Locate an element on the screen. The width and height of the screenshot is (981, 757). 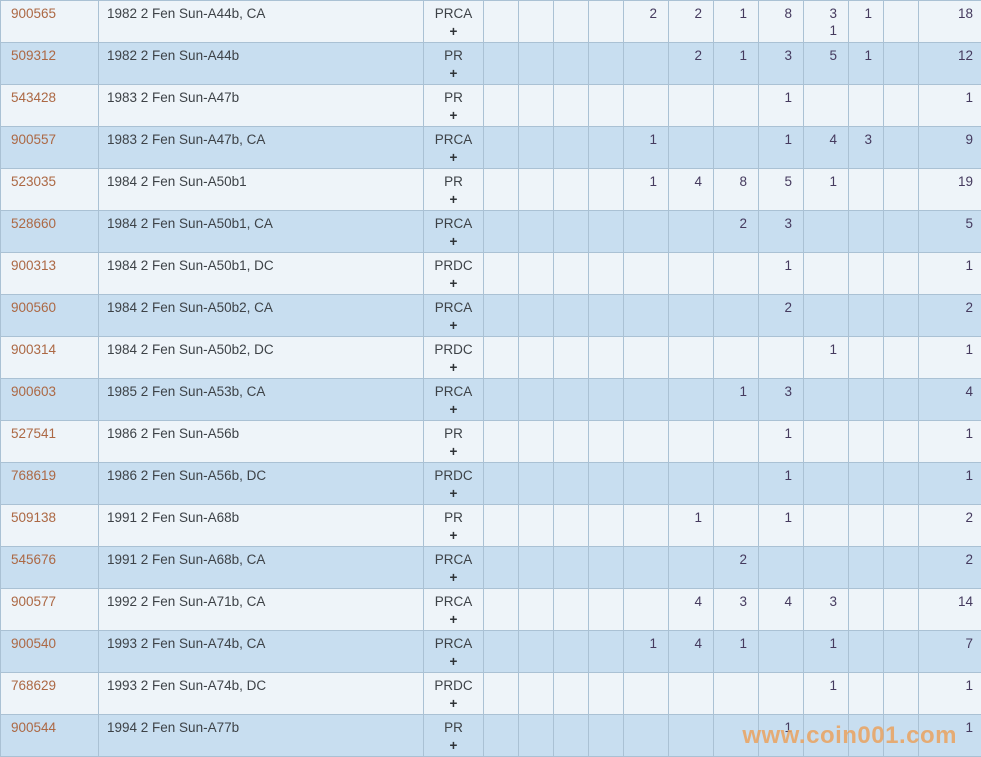
cert-id-link: 768619 is located at coordinates (49, 483).